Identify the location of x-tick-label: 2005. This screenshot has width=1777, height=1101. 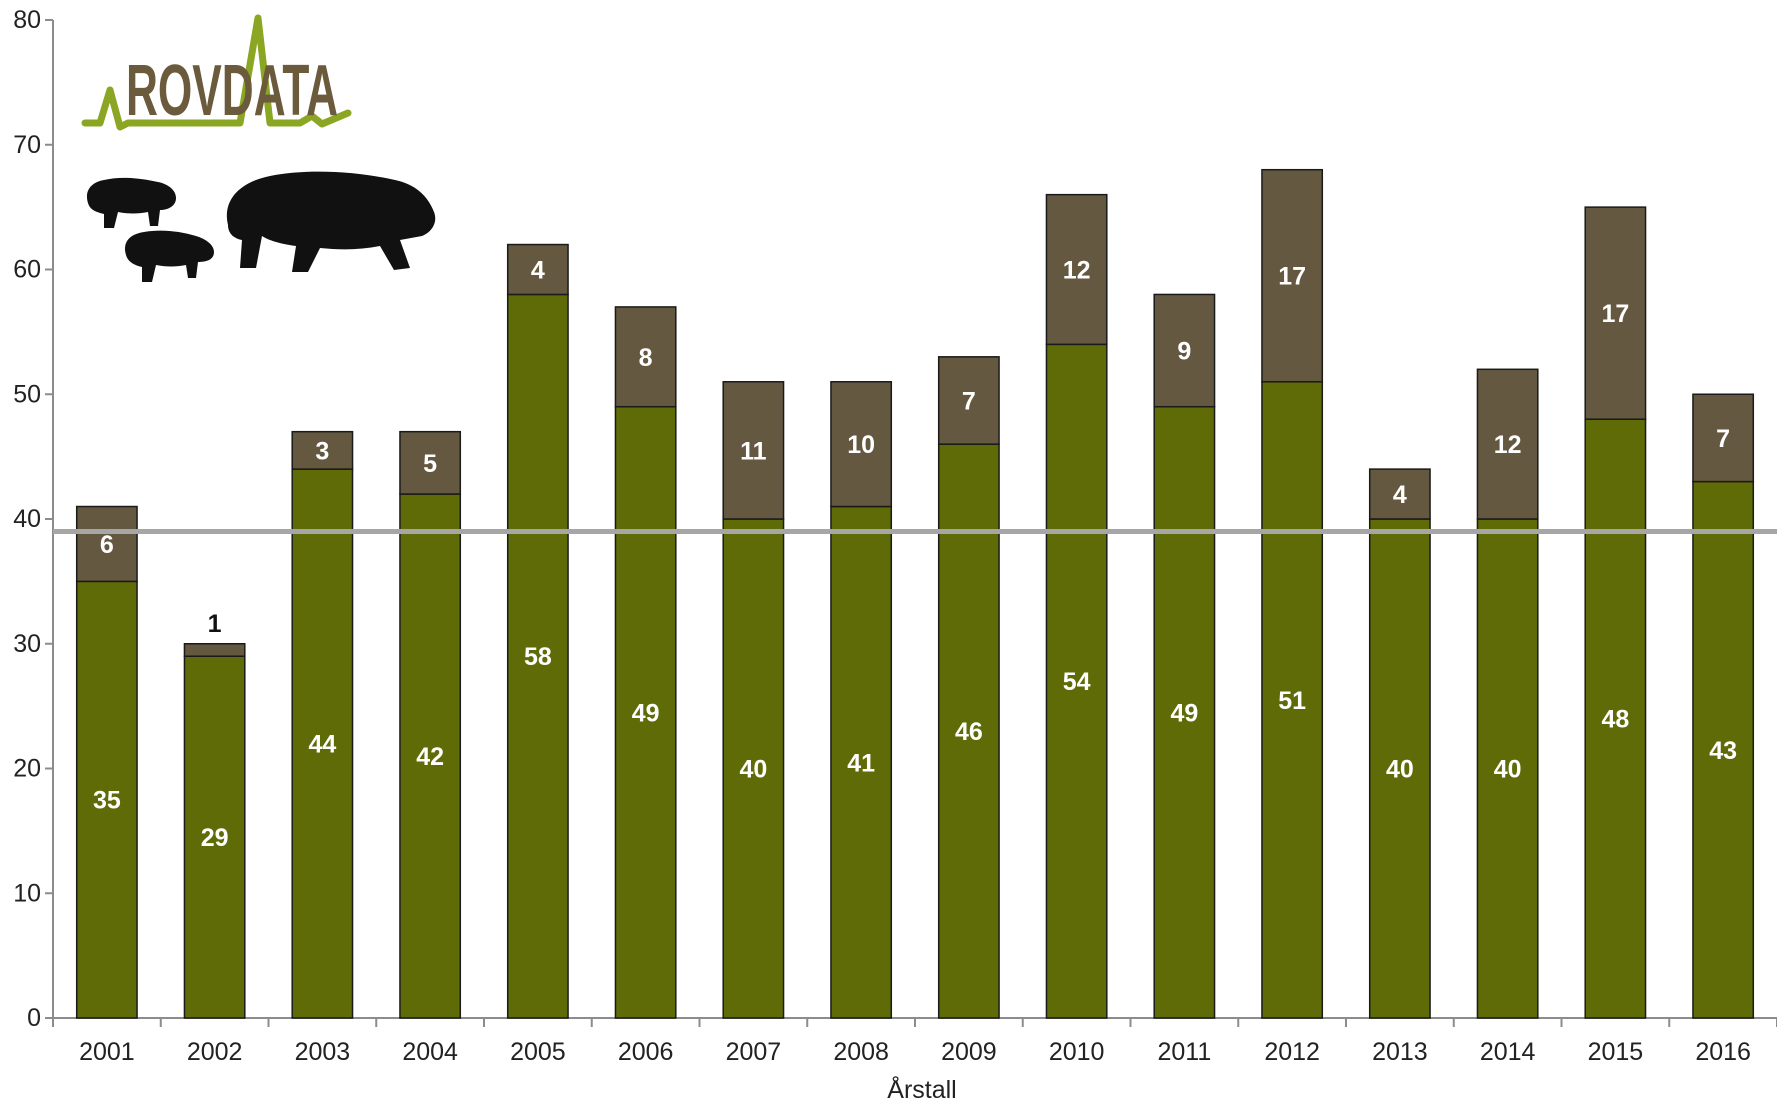
(538, 1052).